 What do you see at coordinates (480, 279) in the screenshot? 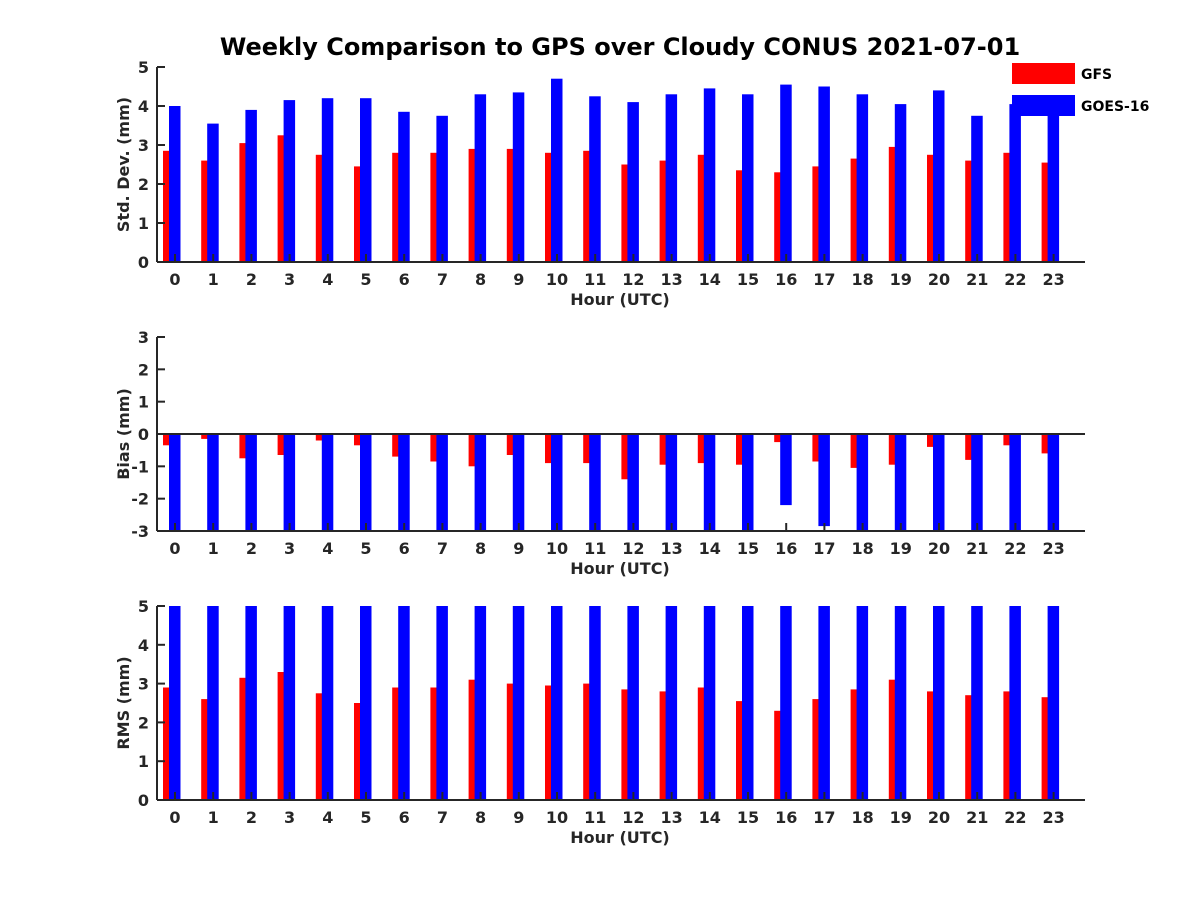
I see `x-tick-label: 8` at bounding box center [480, 279].